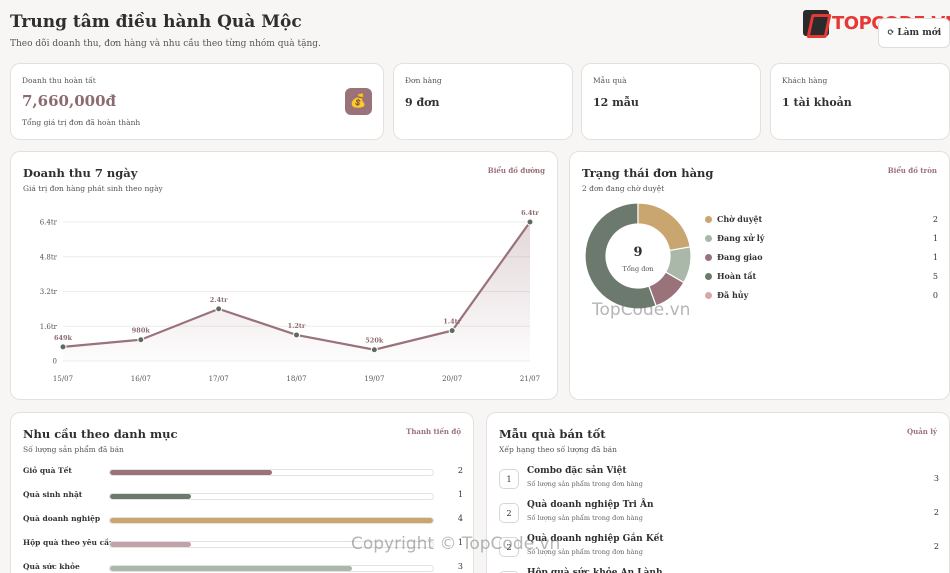 The height and width of the screenshot is (573, 950). I want to click on data-label: 1.4tr, so click(452, 322).